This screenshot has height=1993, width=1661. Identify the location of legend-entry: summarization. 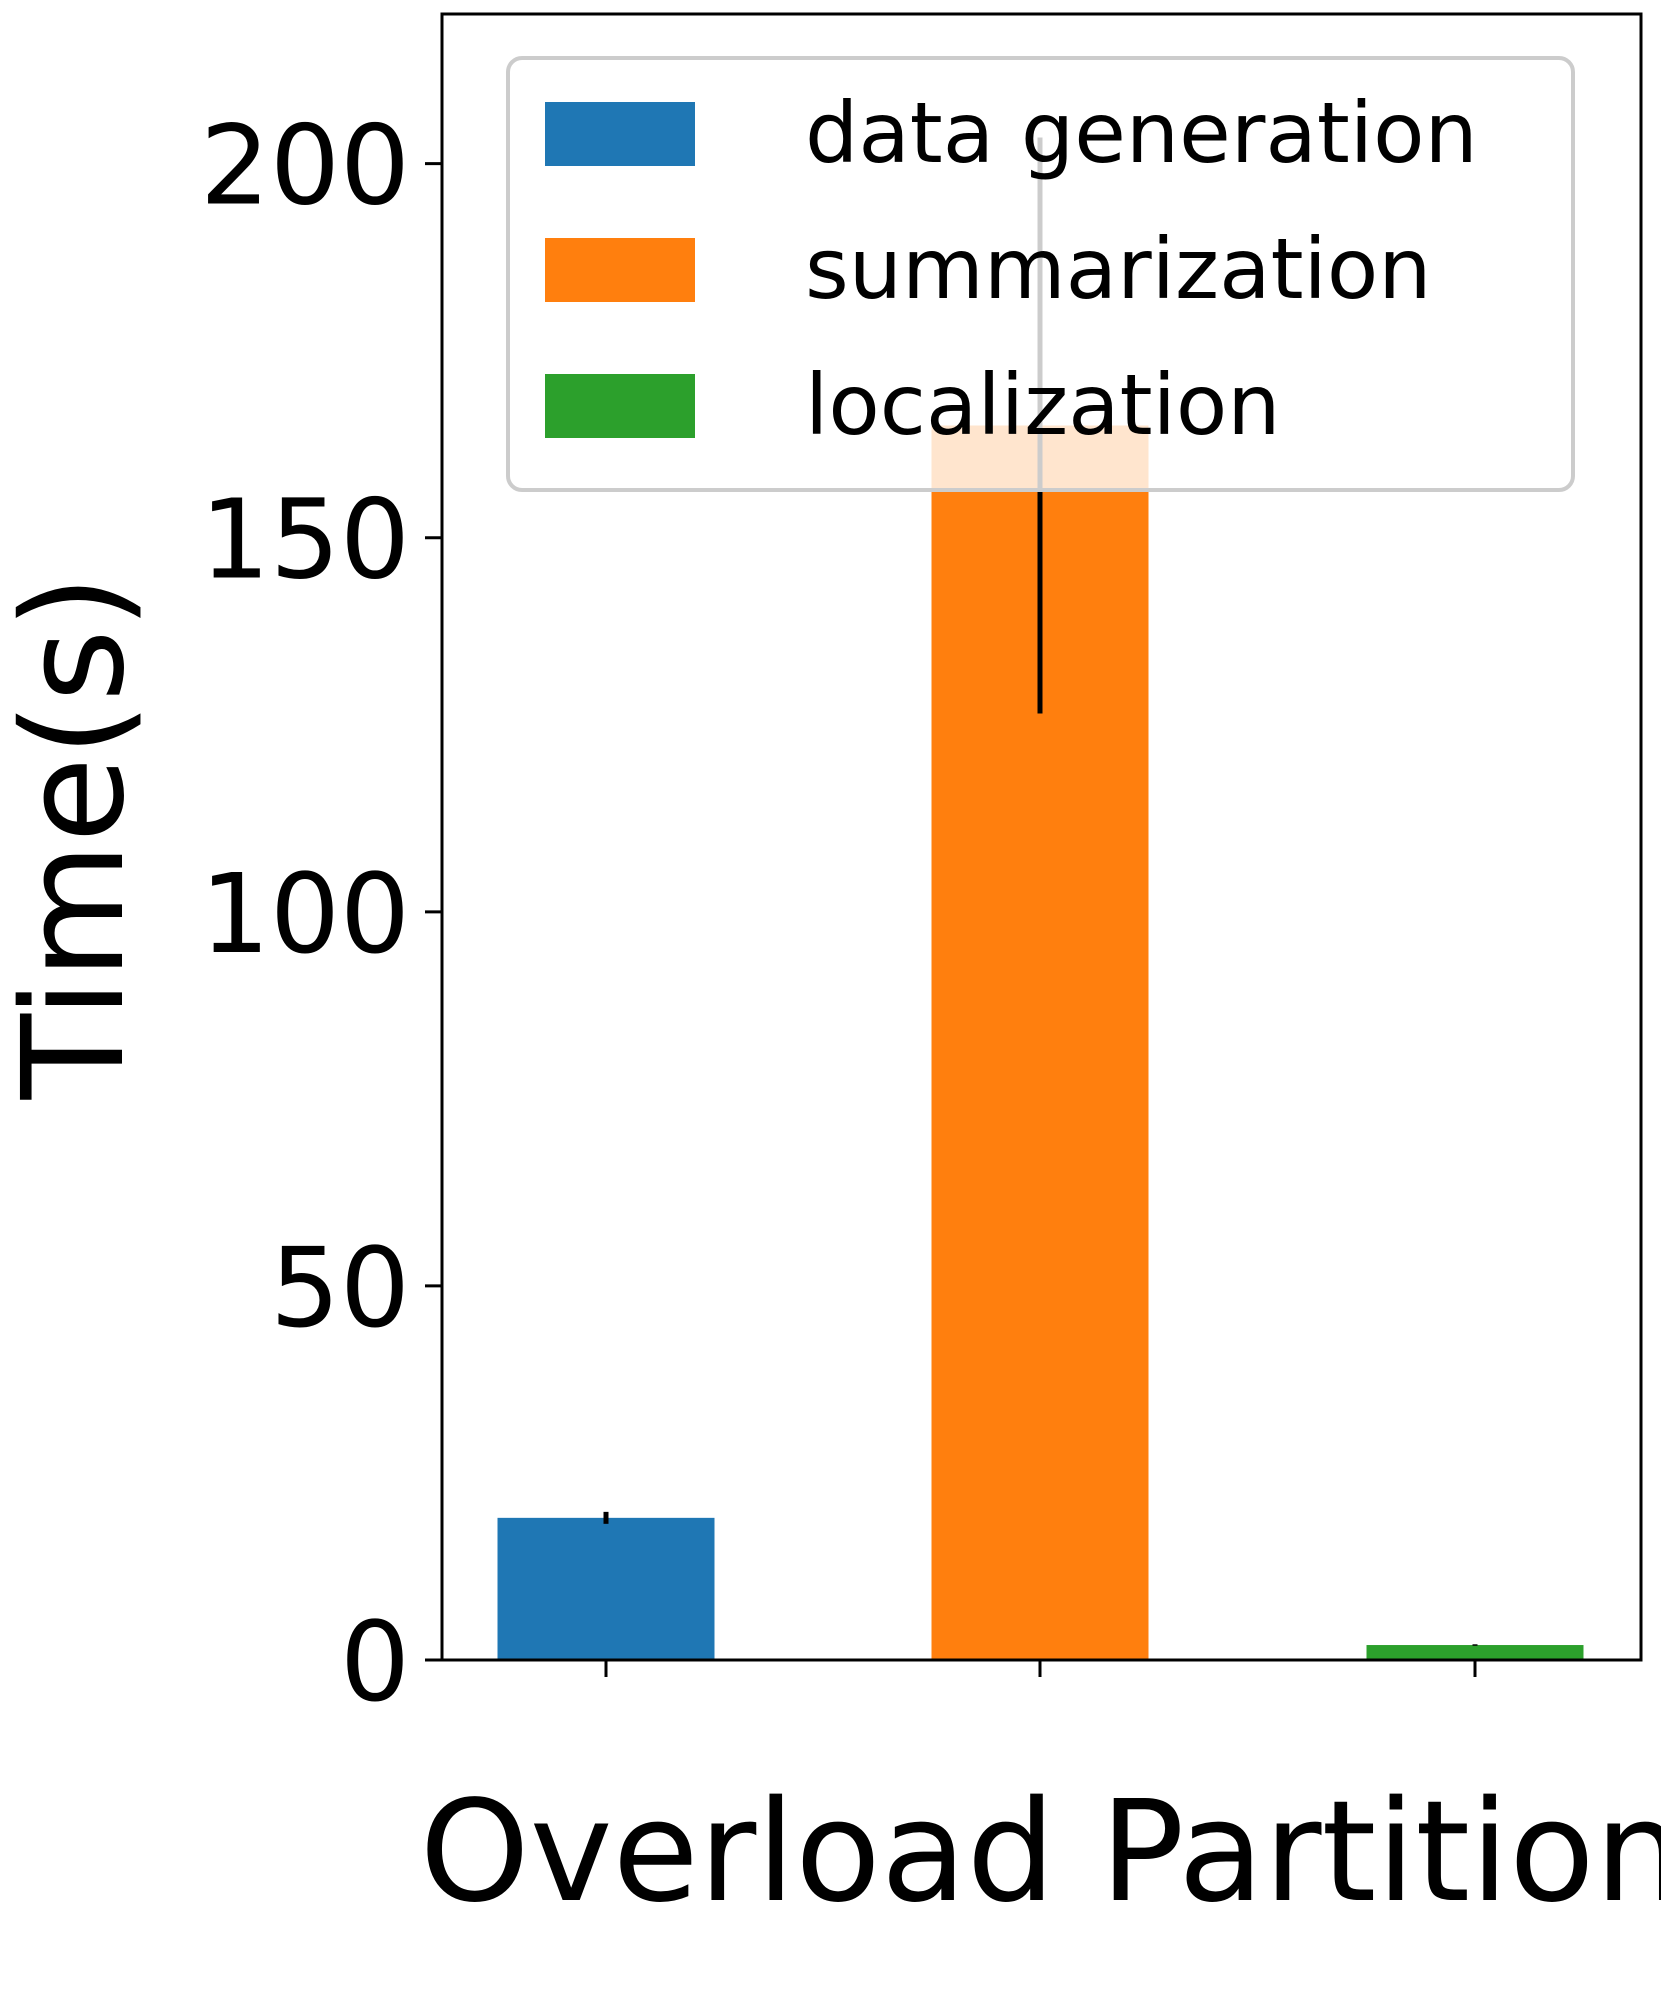
(1118, 269).